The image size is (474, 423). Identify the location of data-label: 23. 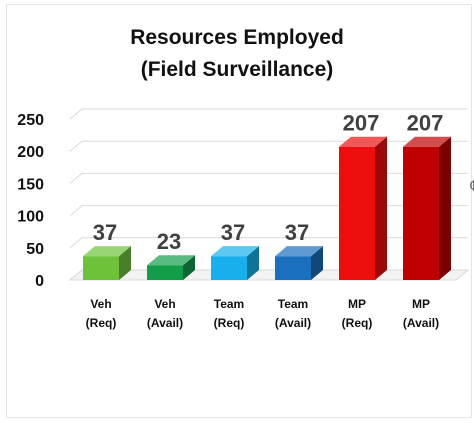
(169, 241).